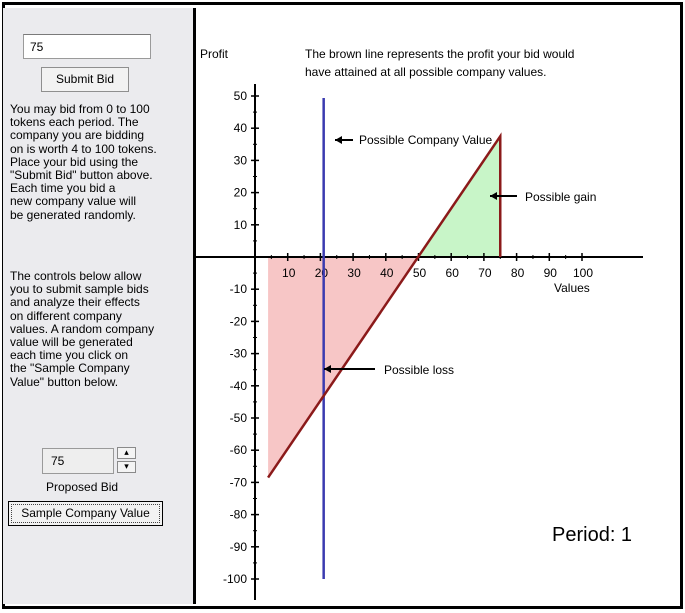 This screenshot has height=613, width=685. Describe the element at coordinates (239, 321) in the screenshot. I see `y-tick-label: -20` at that location.